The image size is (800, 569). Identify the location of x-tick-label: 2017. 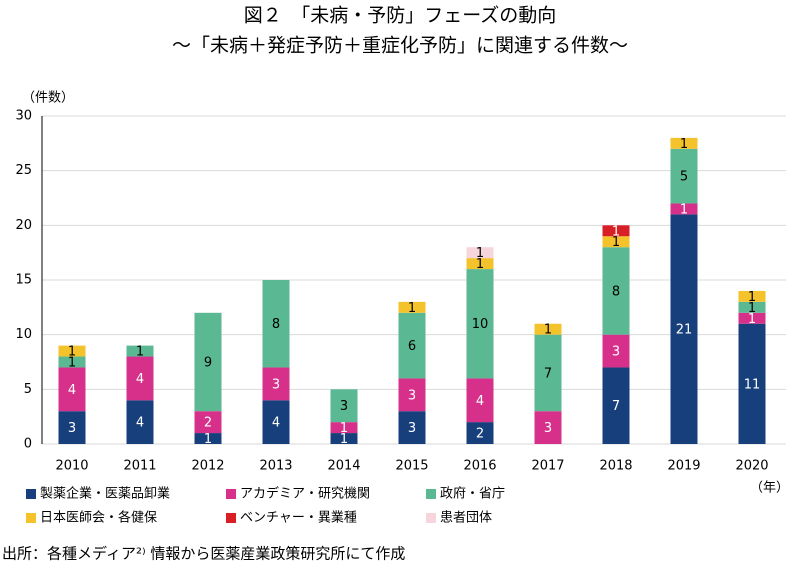
(547, 466).